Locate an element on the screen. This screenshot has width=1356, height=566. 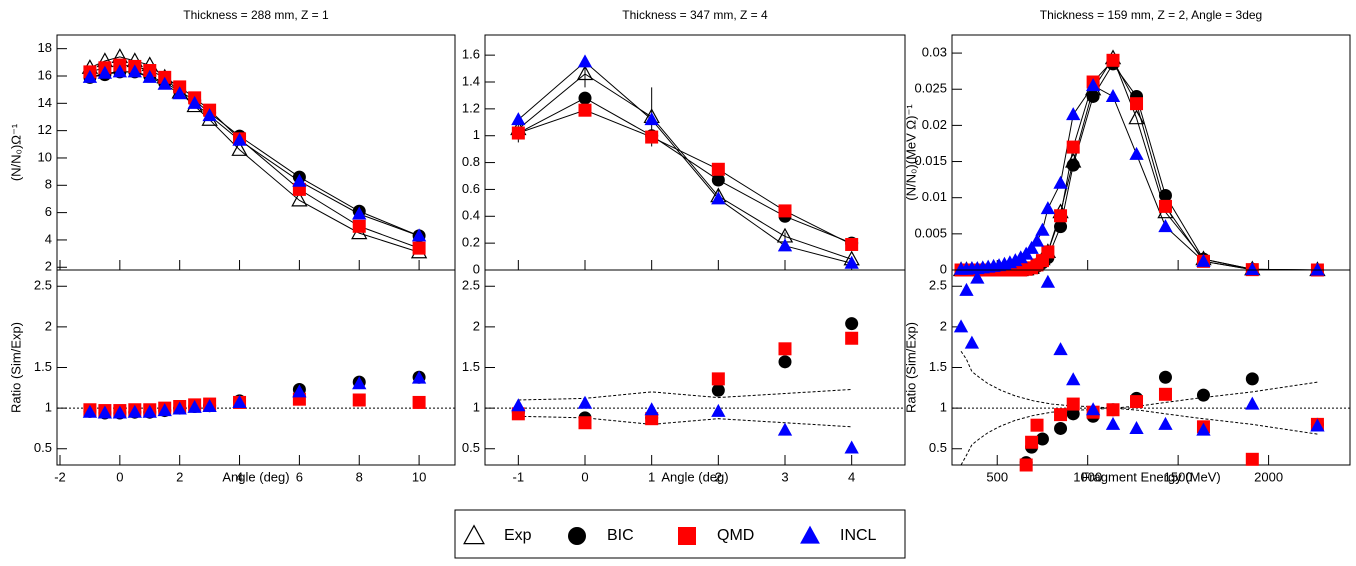
uncertainty-band is located at coordinates (685, 421).